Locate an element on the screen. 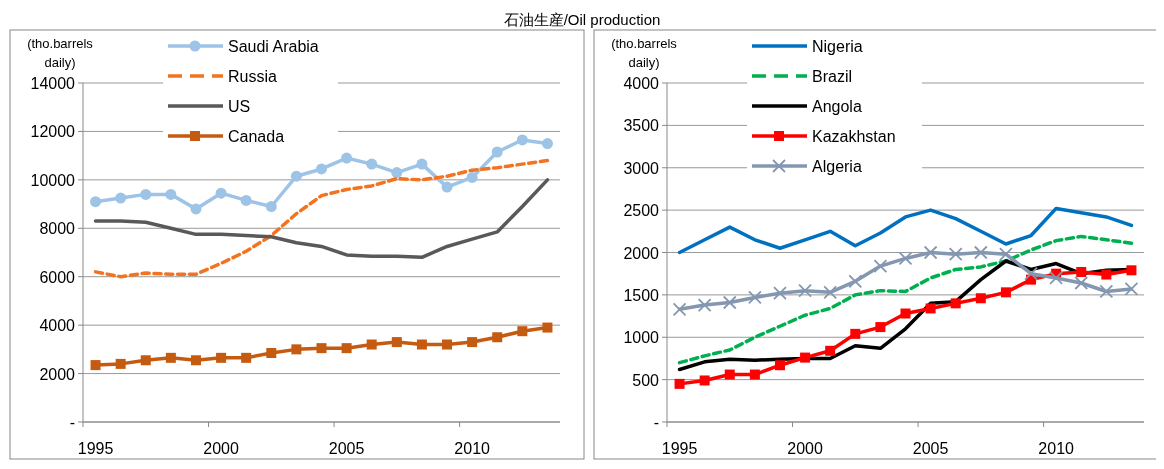 This screenshot has width=1164, height=469. y-tick-label: 1500 is located at coordinates (641, 295).